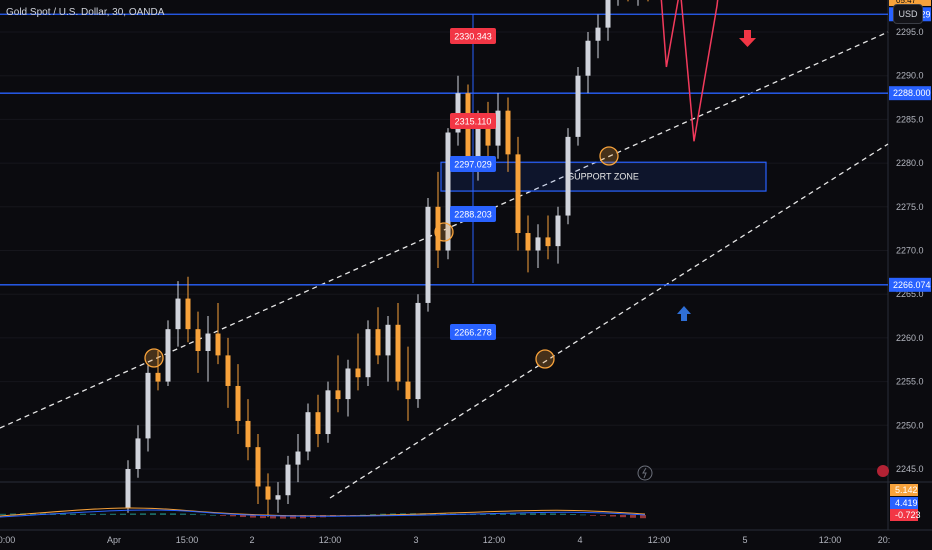  Describe the element at coordinates (910, 119) in the screenshot. I see `y-tick-label: 2285.0` at that location.